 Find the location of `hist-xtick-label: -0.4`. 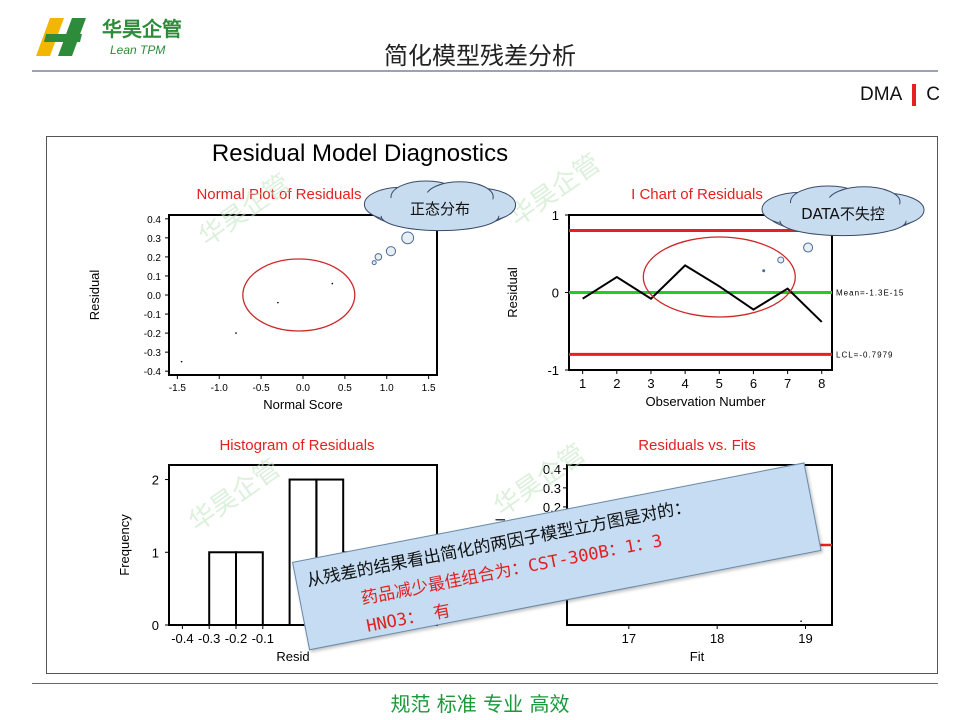

hist-xtick-label: -0.4 is located at coordinates (182, 638).